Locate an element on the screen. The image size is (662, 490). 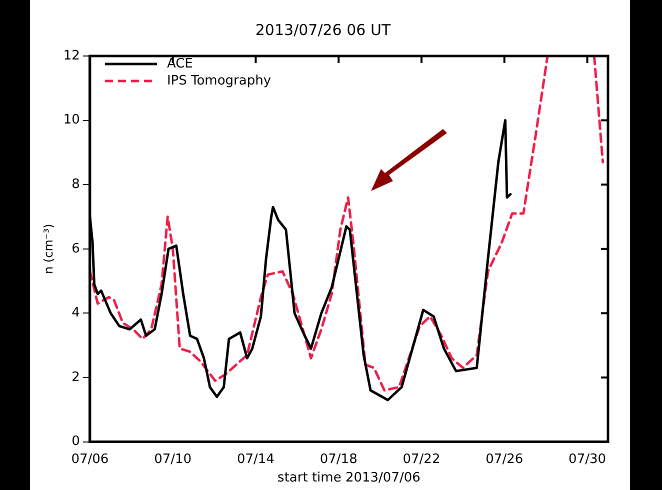
y-axis-title: n (cm⁻³) is located at coordinates (48, 249).